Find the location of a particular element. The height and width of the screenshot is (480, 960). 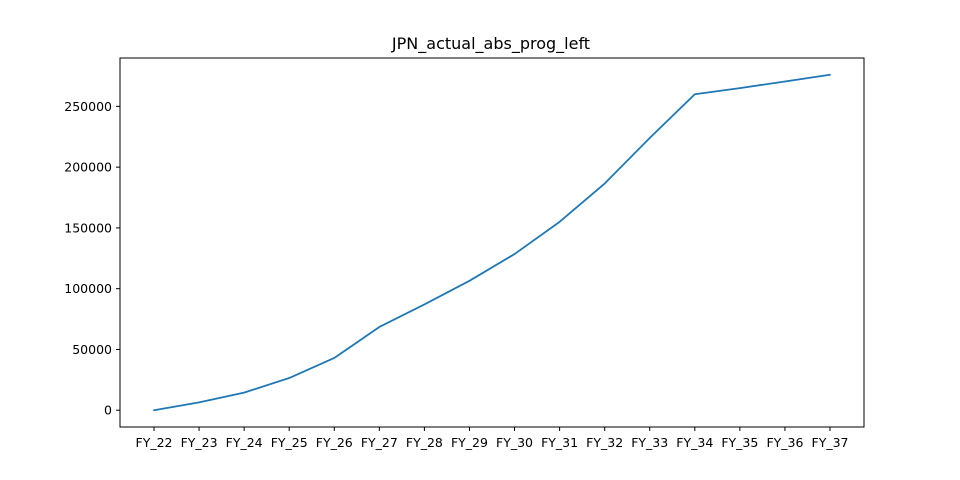

x-tick-label: FY_35 is located at coordinates (739, 442).